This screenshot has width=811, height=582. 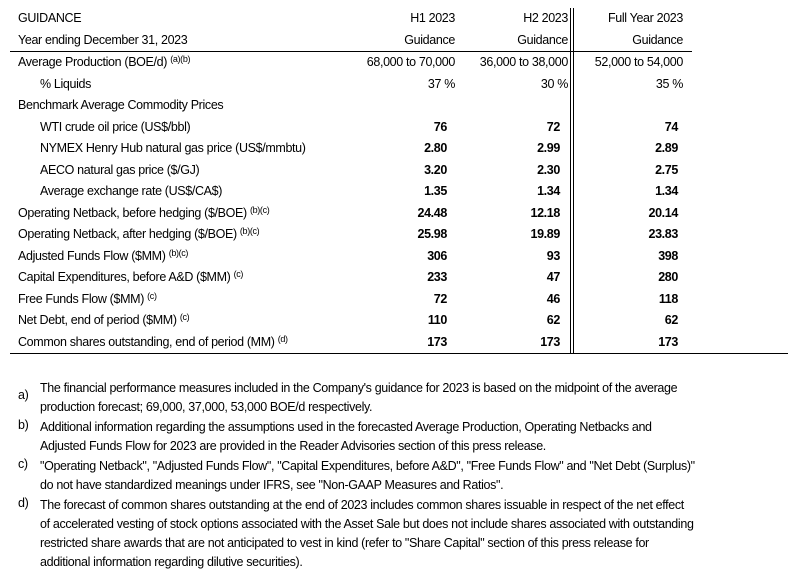 I want to click on footnote-ref: (a)(b), so click(x=180, y=59).